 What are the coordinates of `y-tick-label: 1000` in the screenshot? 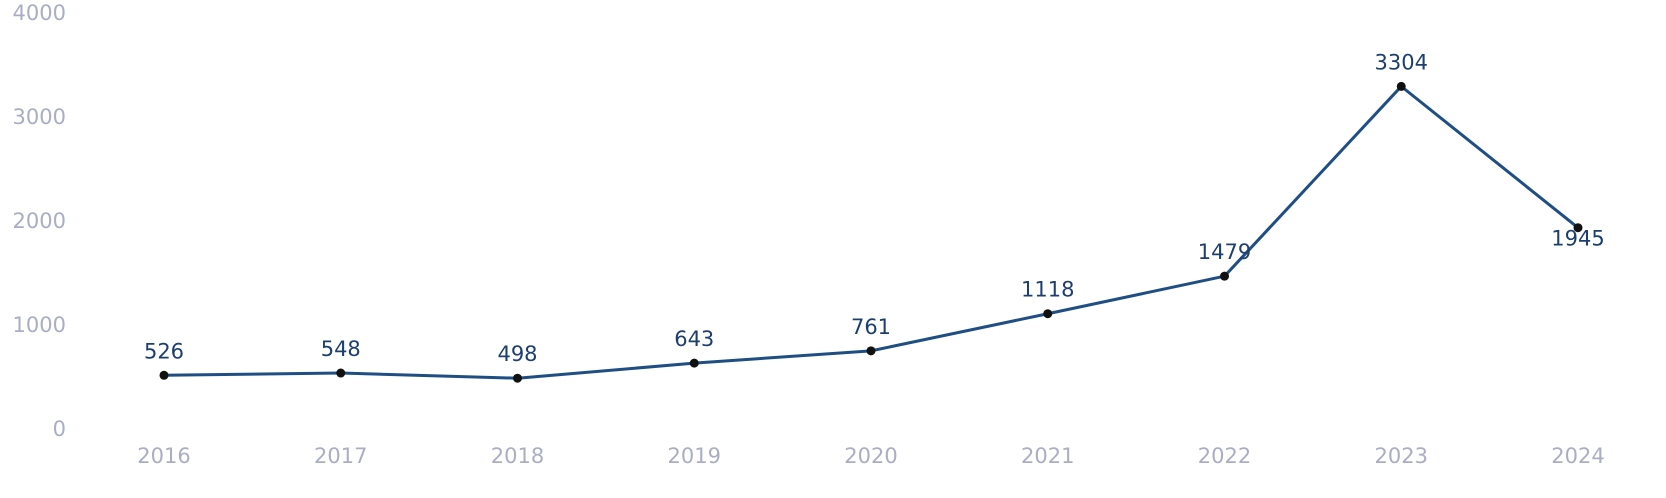 It's located at (39, 325).